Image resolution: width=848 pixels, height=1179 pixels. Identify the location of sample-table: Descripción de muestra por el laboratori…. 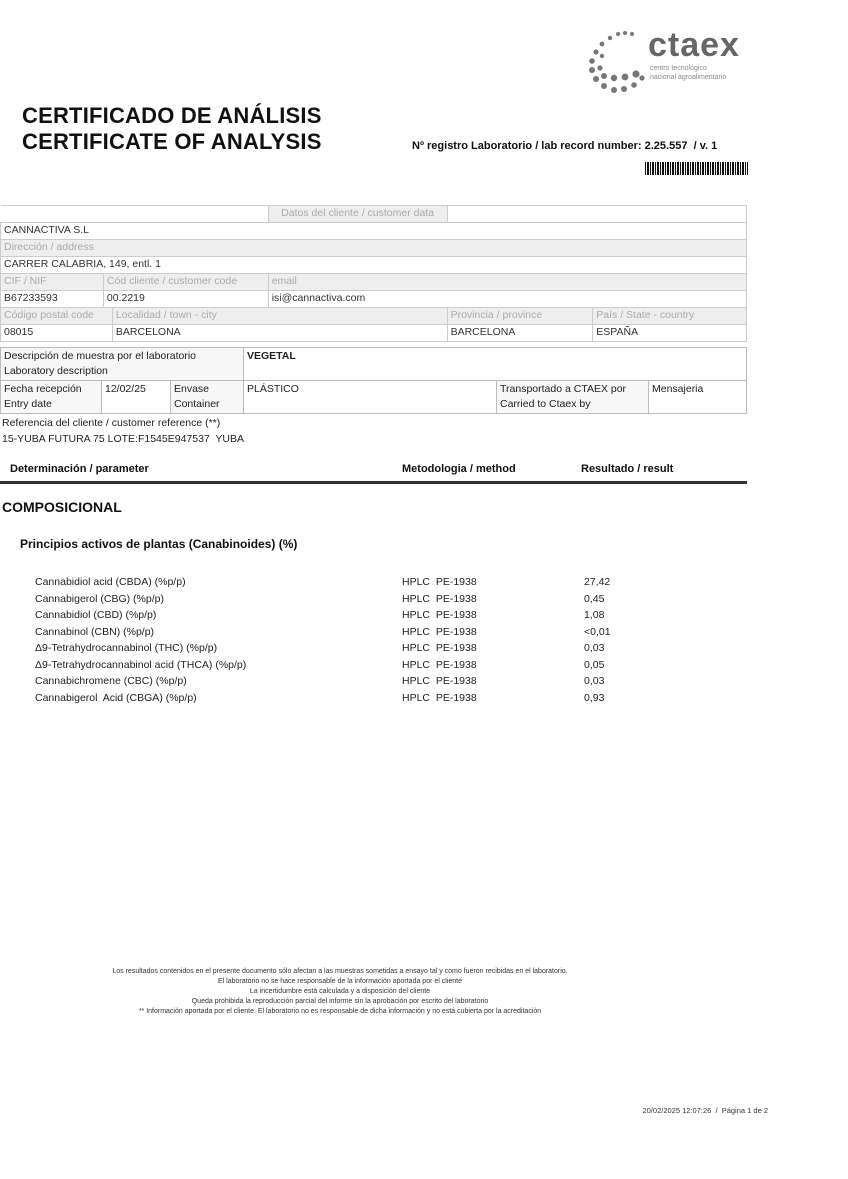
(373, 380).